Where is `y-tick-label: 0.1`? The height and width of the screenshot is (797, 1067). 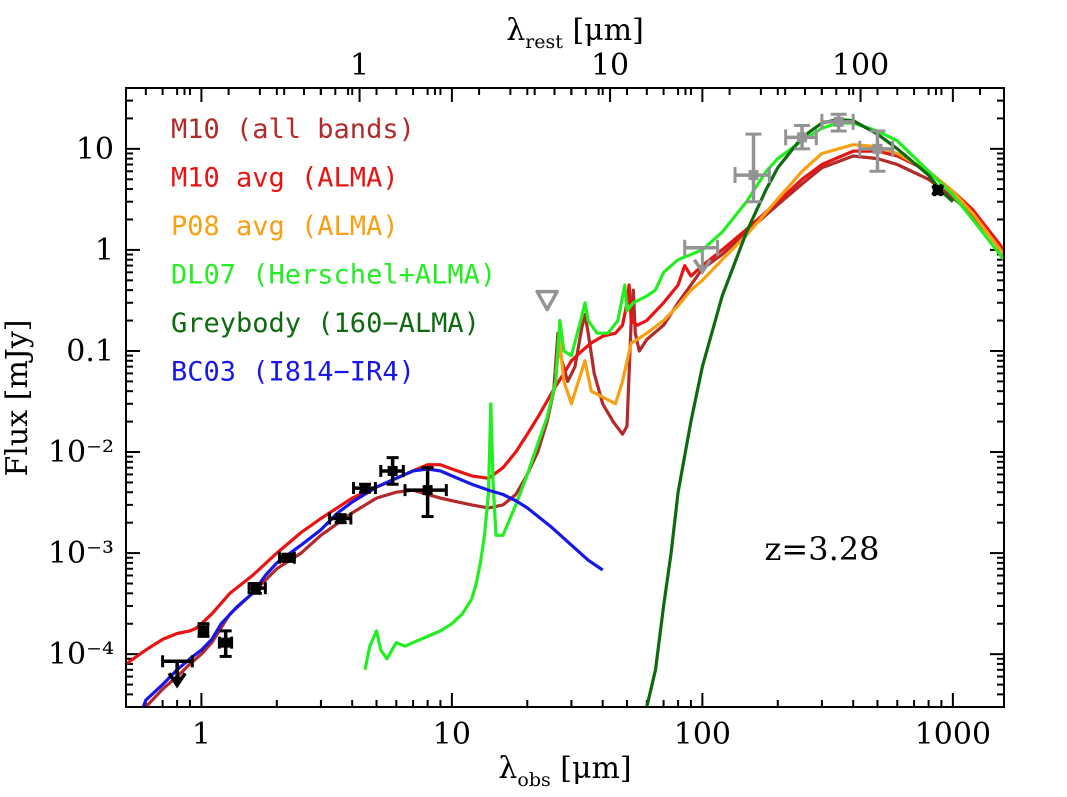 y-tick-label: 0.1 is located at coordinates (90, 351).